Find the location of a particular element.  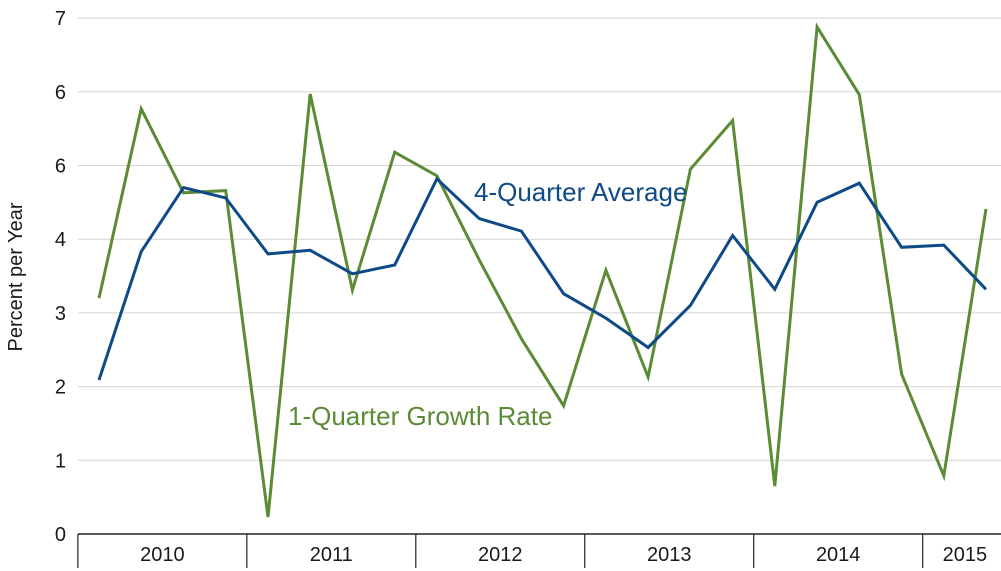

y-axis: 0 1 2 3 4 6 6 7 is located at coordinates (60, 277).